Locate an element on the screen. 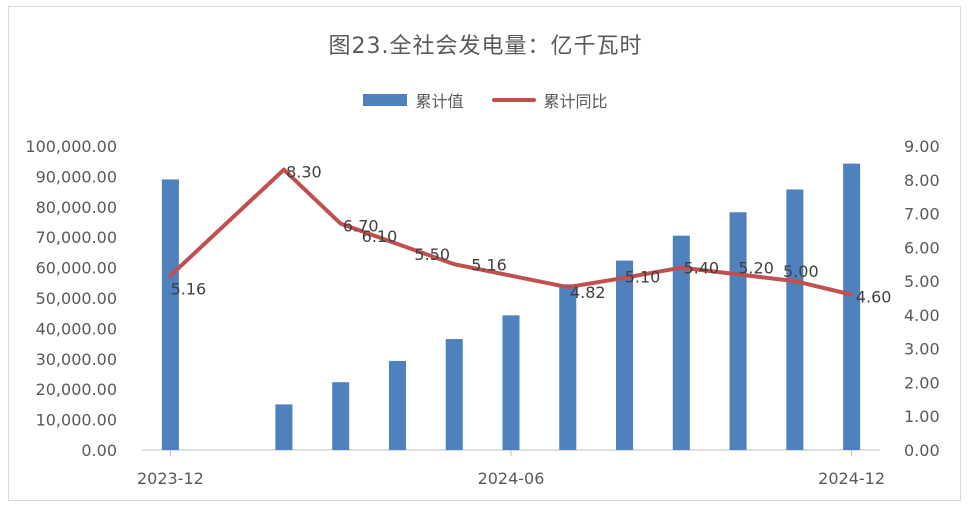 Image resolution: width=971 pixels, height=507 pixels. y-right-tick-label: 7.00 is located at coordinates (922, 214).